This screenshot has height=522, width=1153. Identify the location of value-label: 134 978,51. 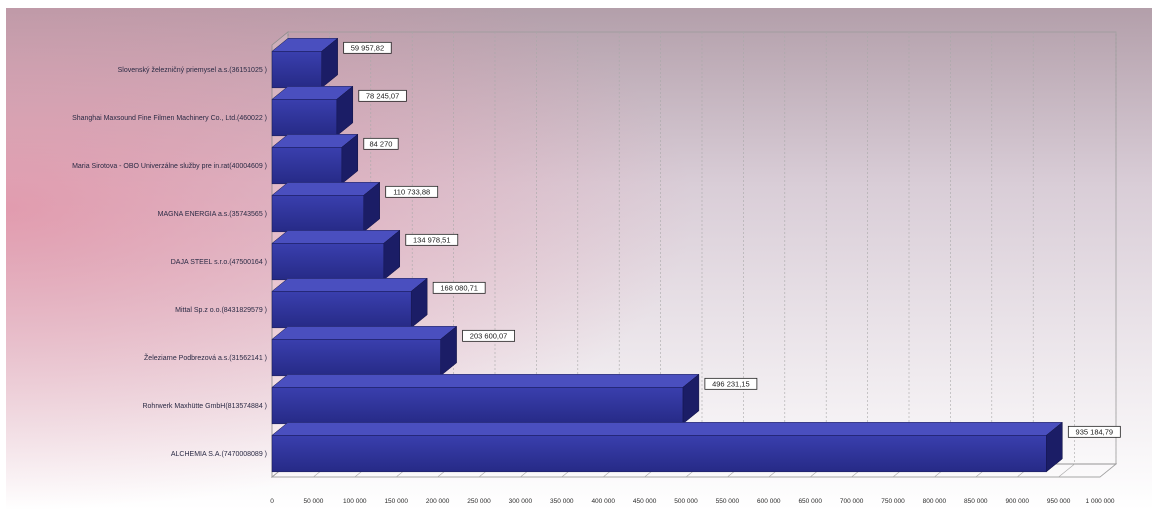
(432, 240).